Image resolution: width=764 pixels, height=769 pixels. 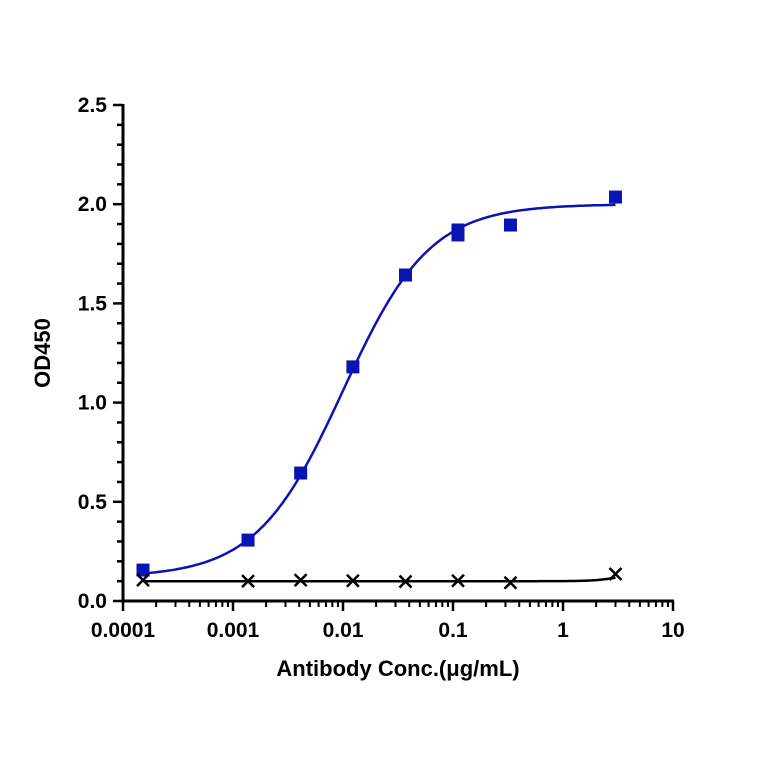 I want to click on y-tick-label: 2.0, so click(x=92, y=204).